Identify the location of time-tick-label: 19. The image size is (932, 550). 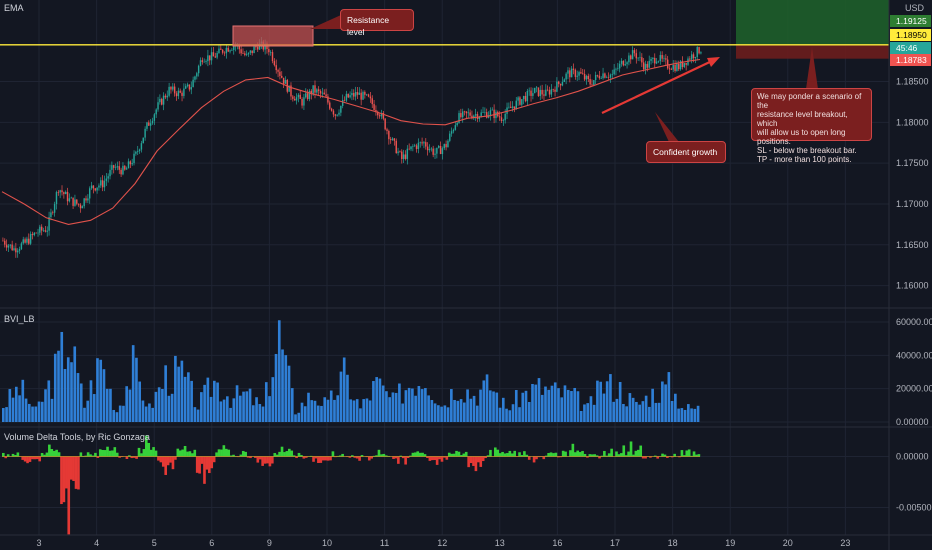
(730, 543).